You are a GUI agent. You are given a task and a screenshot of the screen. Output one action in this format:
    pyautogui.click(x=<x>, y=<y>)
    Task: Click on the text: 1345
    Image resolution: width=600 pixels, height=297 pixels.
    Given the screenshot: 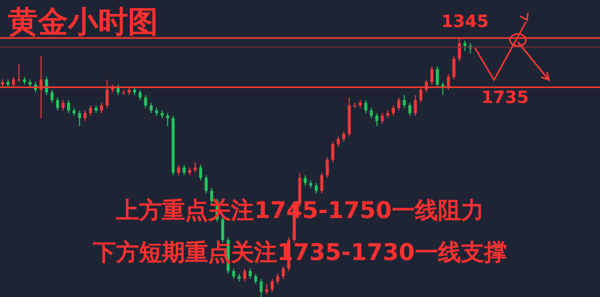 What is the action you would take?
    pyautogui.click(x=465, y=22)
    